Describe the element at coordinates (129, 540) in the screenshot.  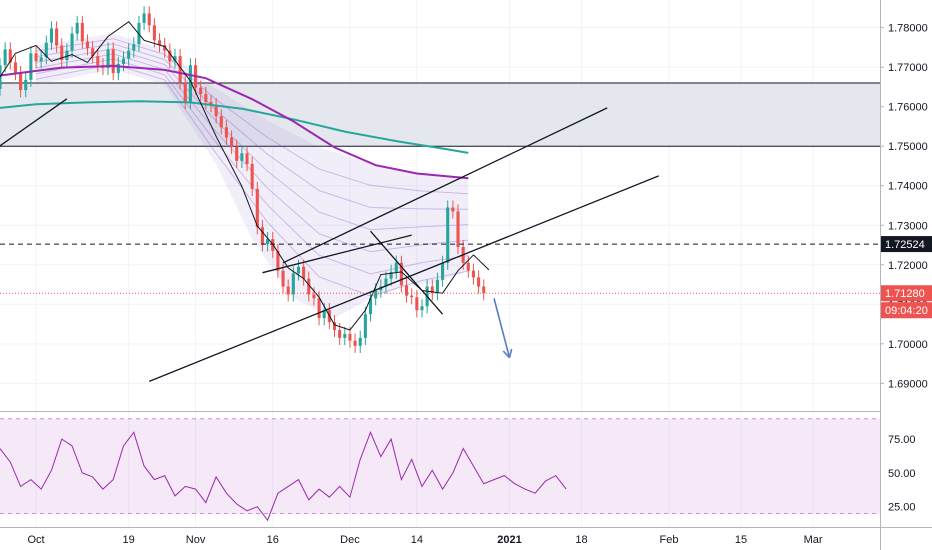
I see `time-tick-label: 19` at that location.